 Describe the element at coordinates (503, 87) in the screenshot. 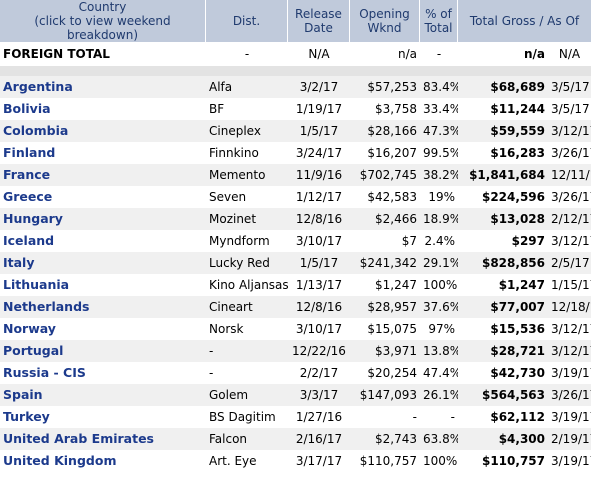

I see `total-gross-cell: $68,689` at that location.